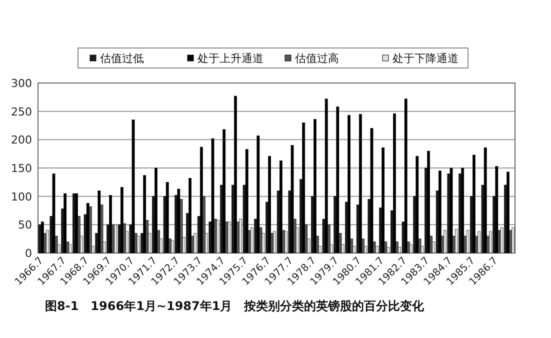 This screenshot has height=338, width=551. Describe the element at coordinates (28, 253) in the screenshot. I see `y-tick-label: 0` at that location.